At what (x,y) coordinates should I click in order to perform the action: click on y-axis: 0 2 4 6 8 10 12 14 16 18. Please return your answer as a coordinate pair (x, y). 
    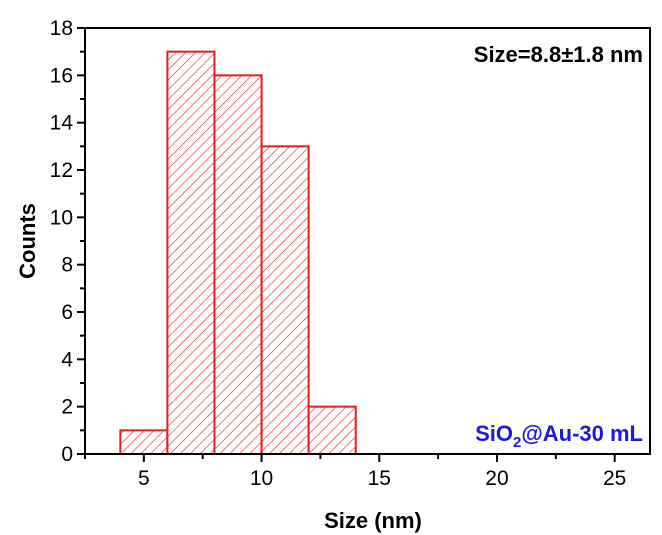
    Looking at the image, I should click on (67, 241).